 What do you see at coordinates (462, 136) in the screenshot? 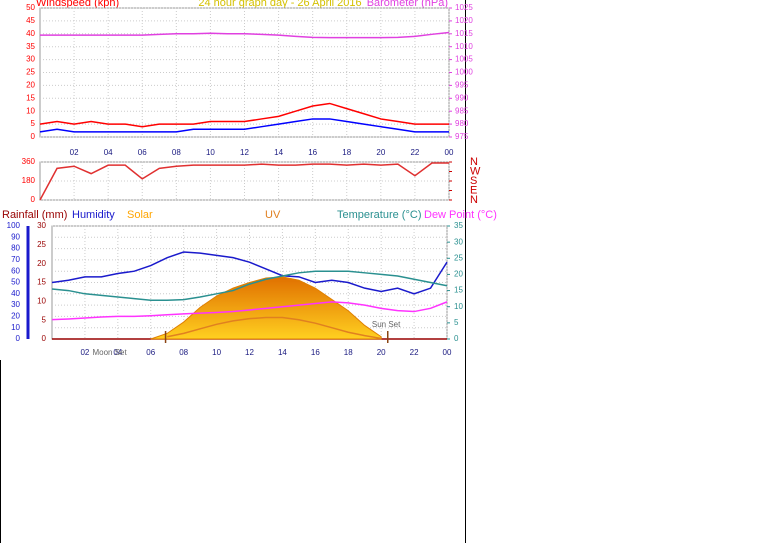
I see `y2-tick-label: 975` at bounding box center [462, 136].